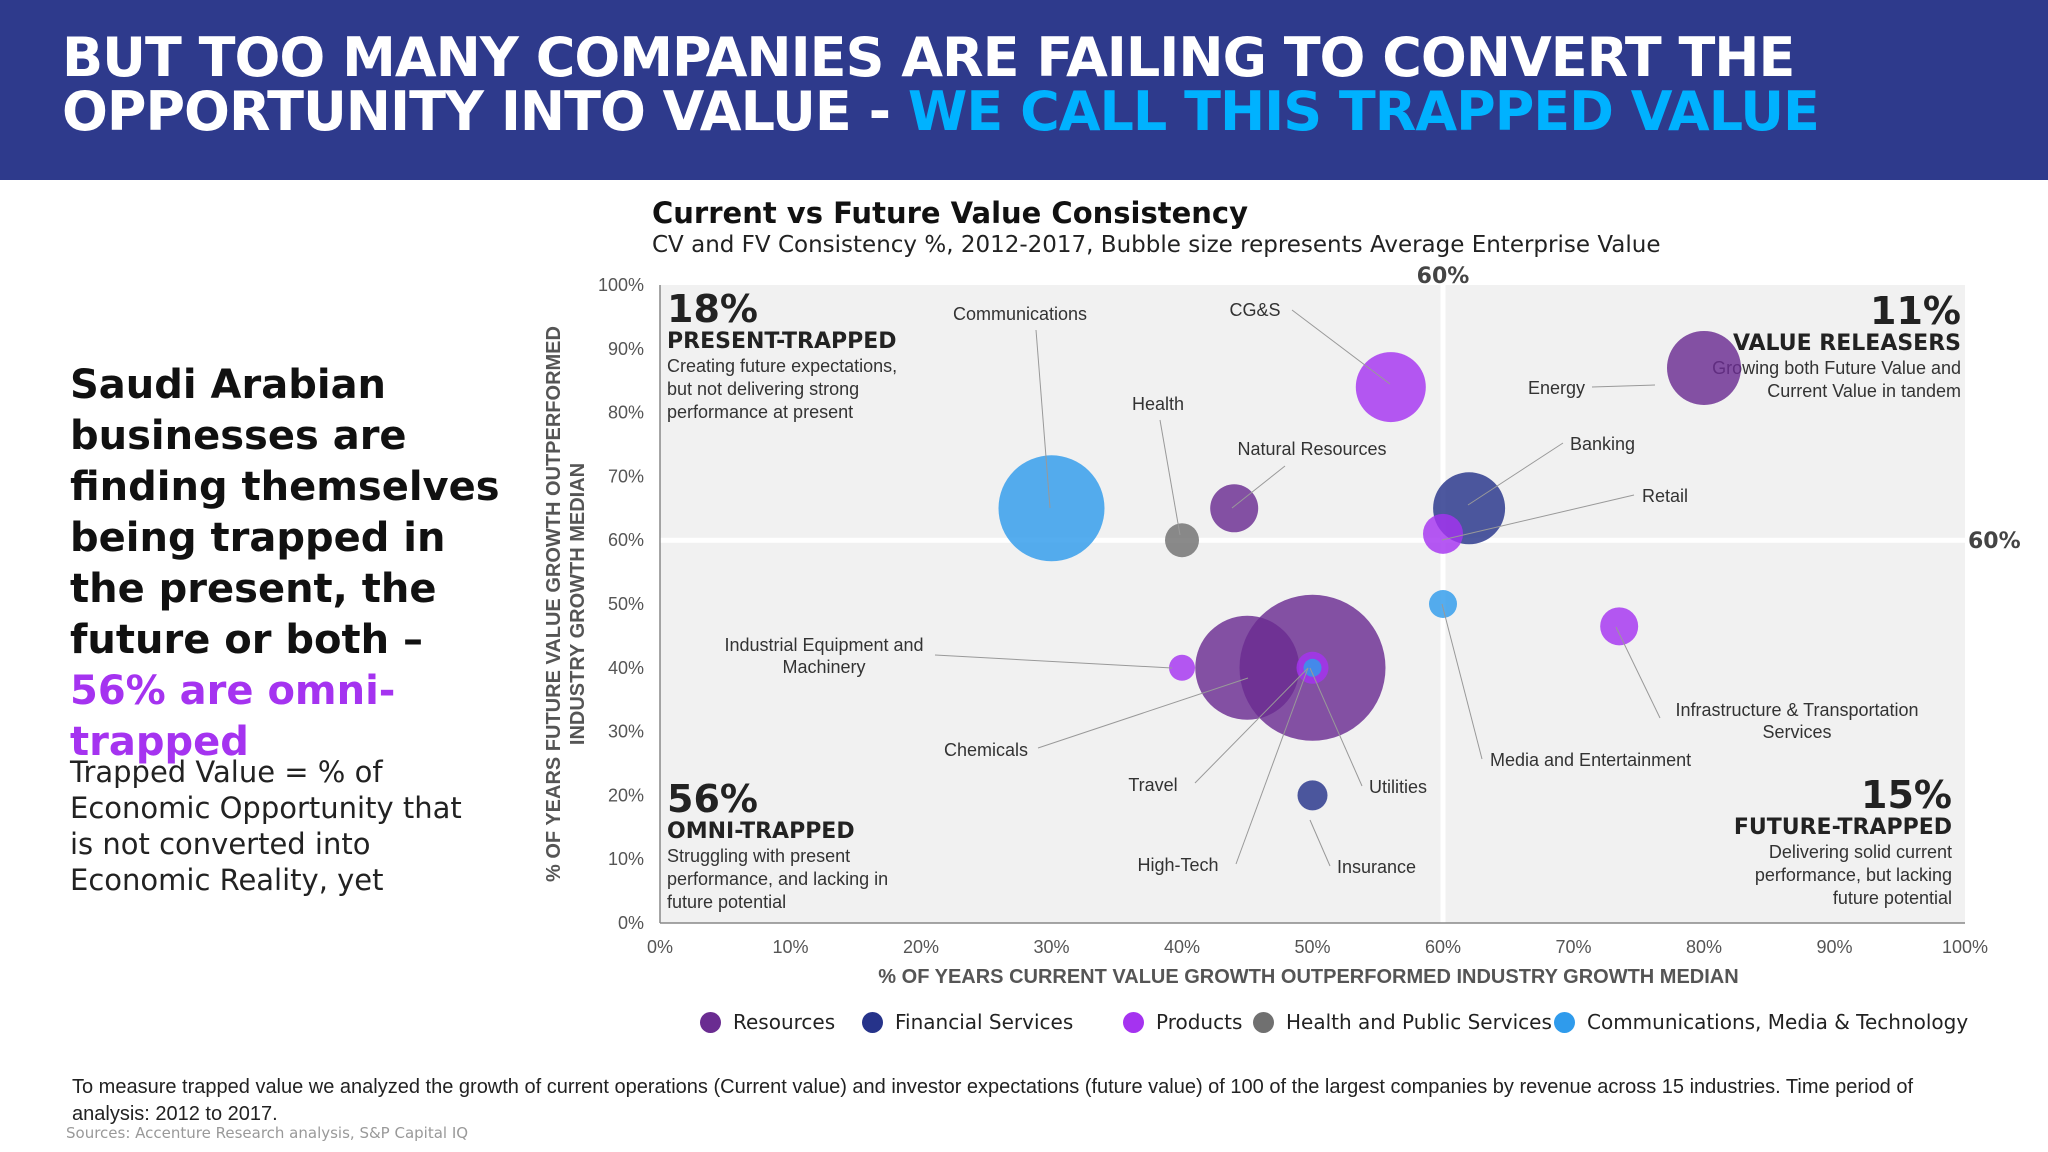 Image resolution: width=2048 pixels, height=1152 pixels. What do you see at coordinates (626, 413) in the screenshot?
I see `y-tick-label: 80%` at bounding box center [626, 413].